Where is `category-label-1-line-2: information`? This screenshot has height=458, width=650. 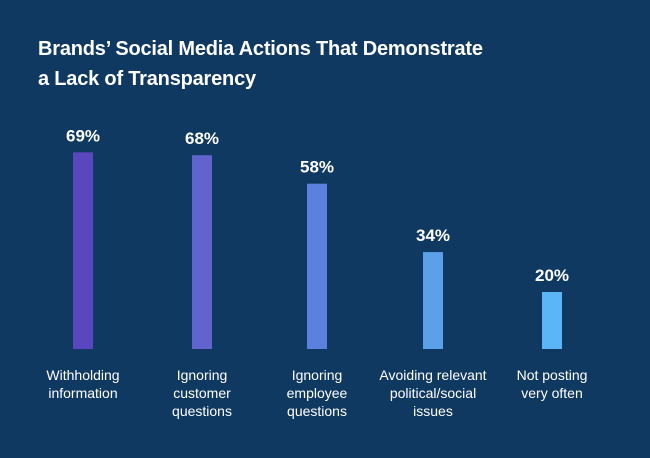 category-label-1-line-2: information is located at coordinates (82, 393).